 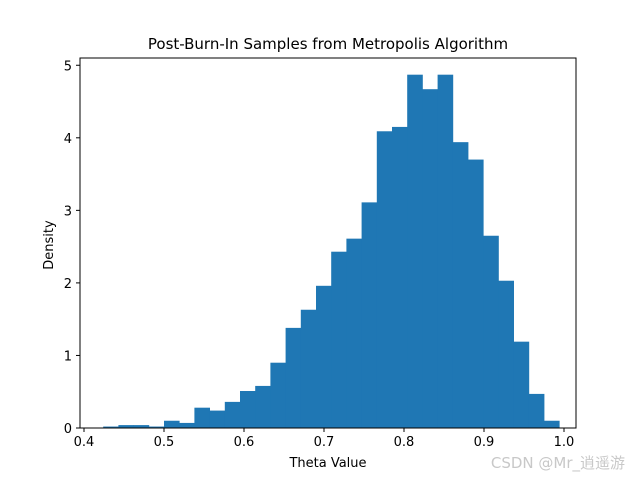 I want to click on y-tick-label: 2, so click(x=68, y=284).